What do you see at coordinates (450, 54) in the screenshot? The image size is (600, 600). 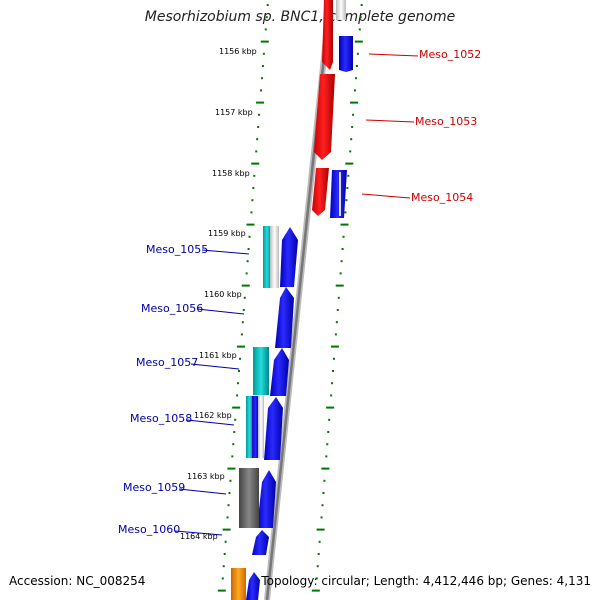 I see `gene-label-meso-1052: Meso_1052` at bounding box center [450, 54].